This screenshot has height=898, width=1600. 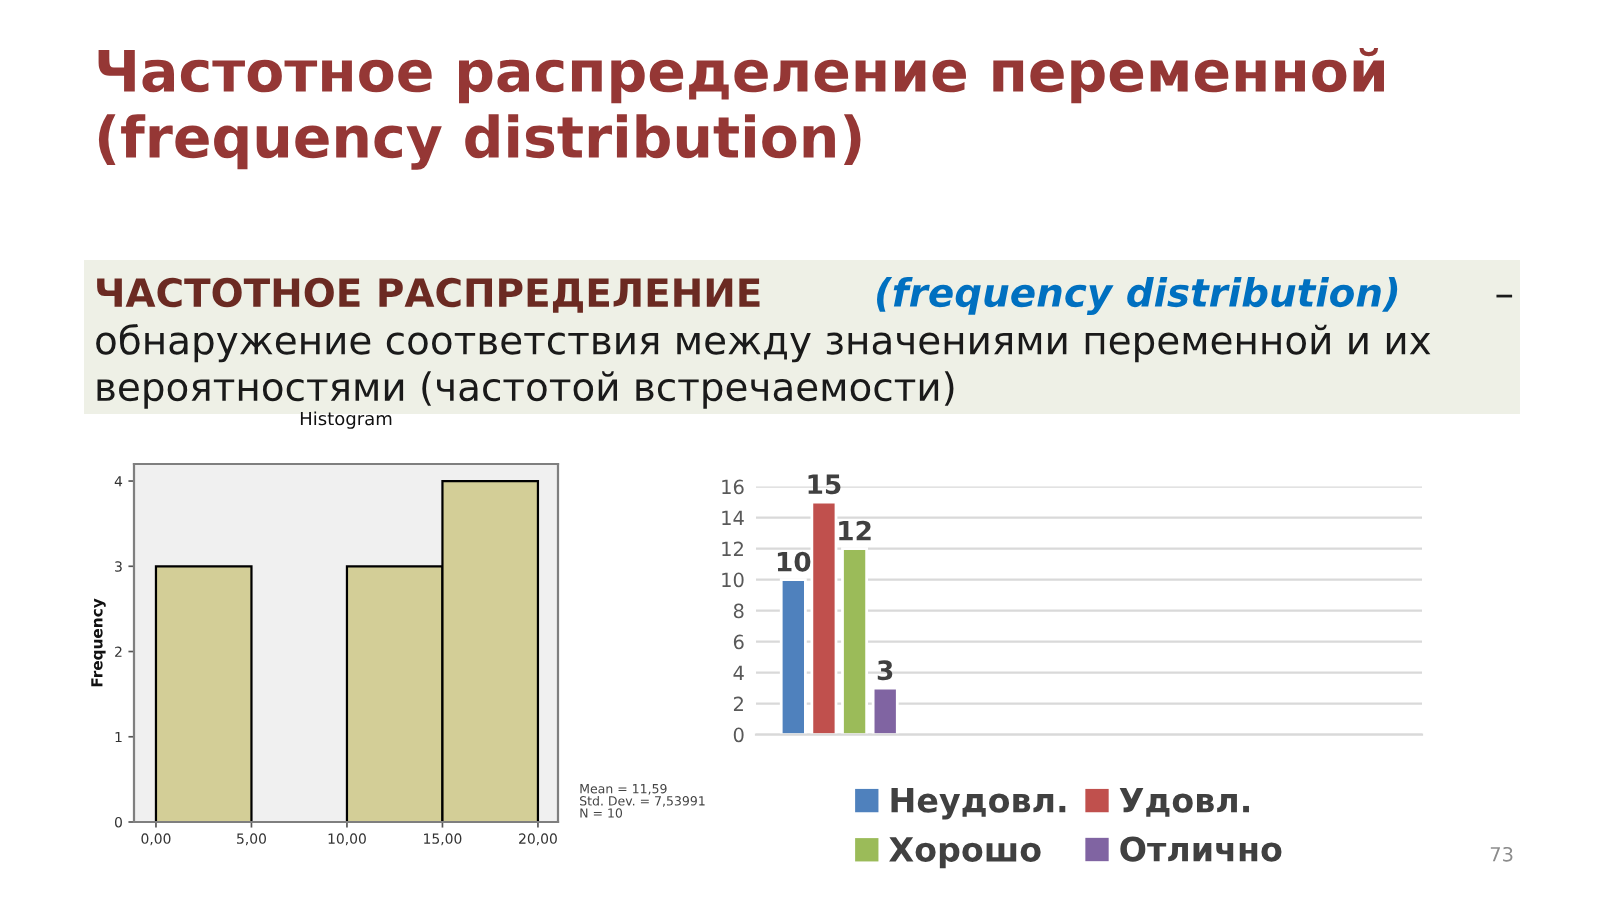 What do you see at coordinates (965, 853) in the screenshot?
I see `legend-label: Хорошо` at bounding box center [965, 853].